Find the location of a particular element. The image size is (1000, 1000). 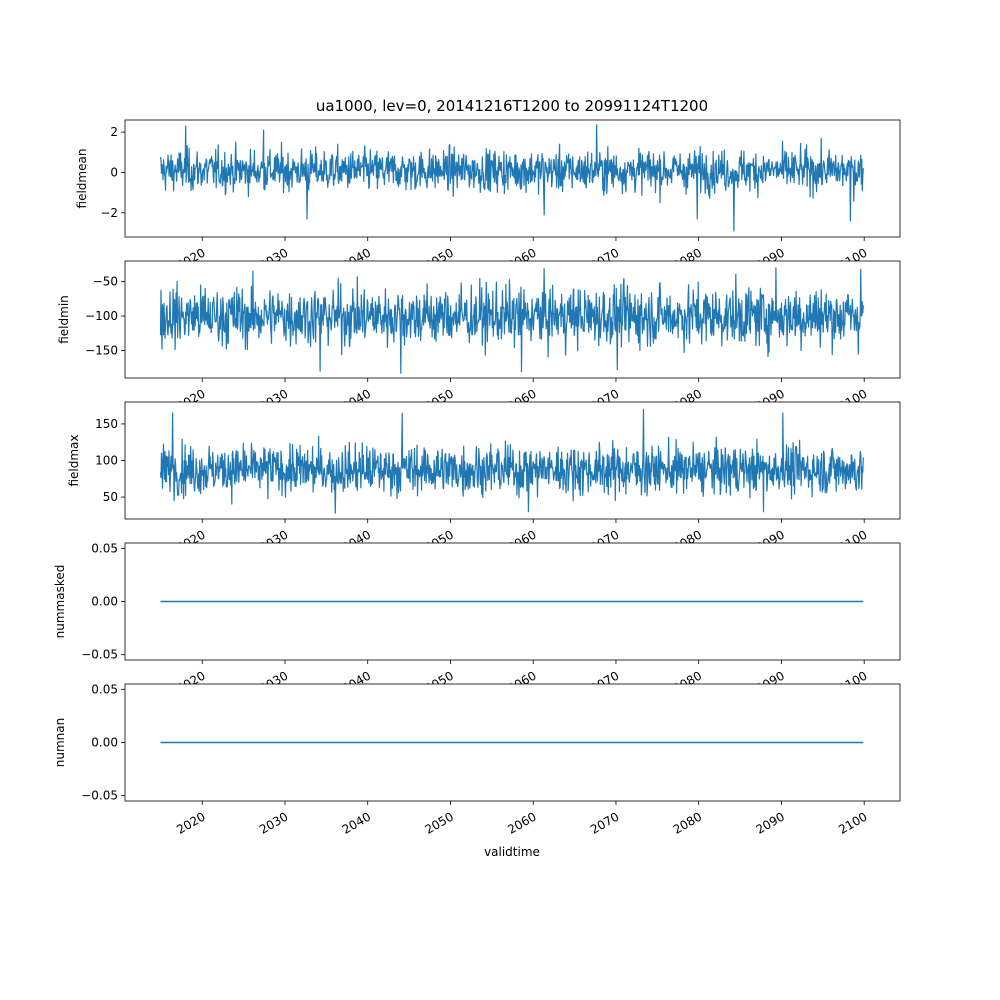

numnan-y-tick-label: 0.00 is located at coordinates (104, 743).